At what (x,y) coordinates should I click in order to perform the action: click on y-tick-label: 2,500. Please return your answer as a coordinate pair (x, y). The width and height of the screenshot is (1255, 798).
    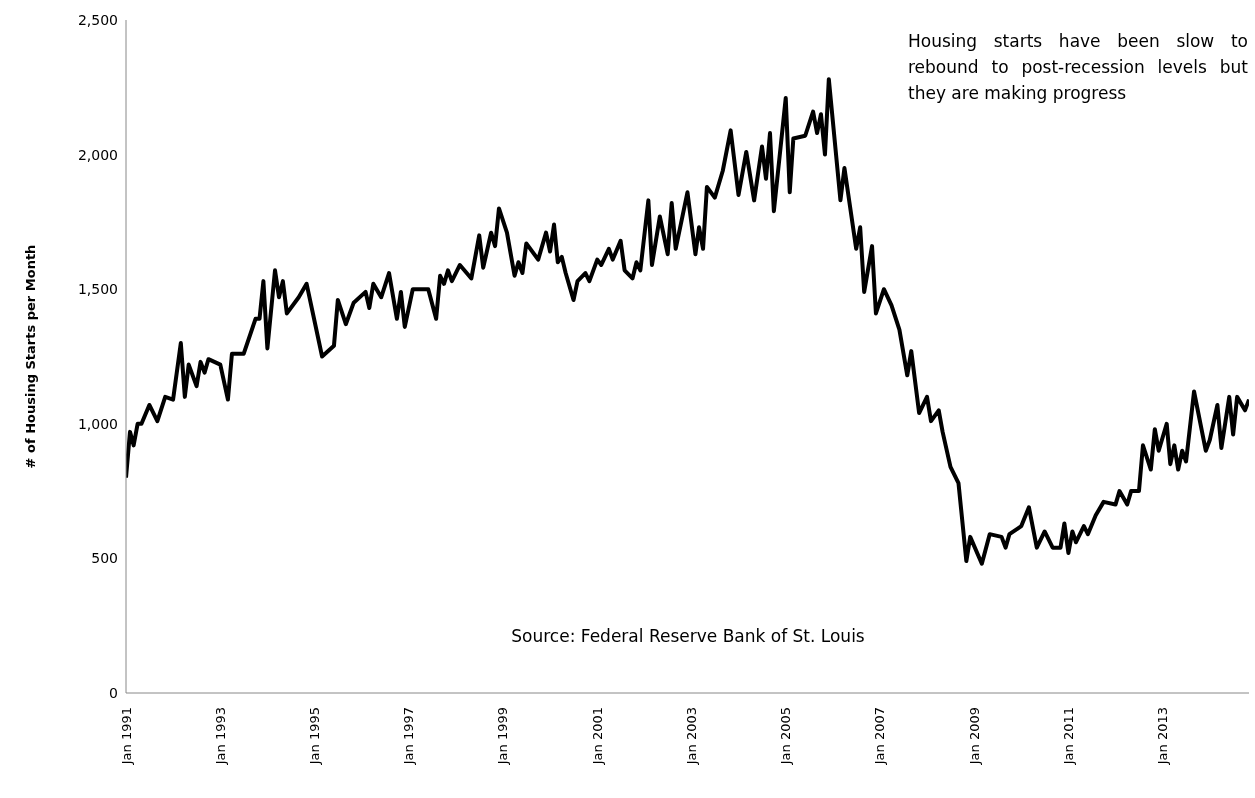
    Looking at the image, I should click on (97, 19).